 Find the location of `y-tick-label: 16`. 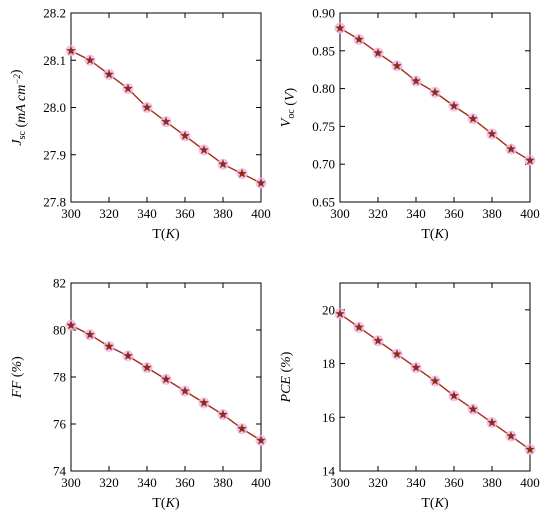

y-tick-label: 16 is located at coordinates (329, 417).